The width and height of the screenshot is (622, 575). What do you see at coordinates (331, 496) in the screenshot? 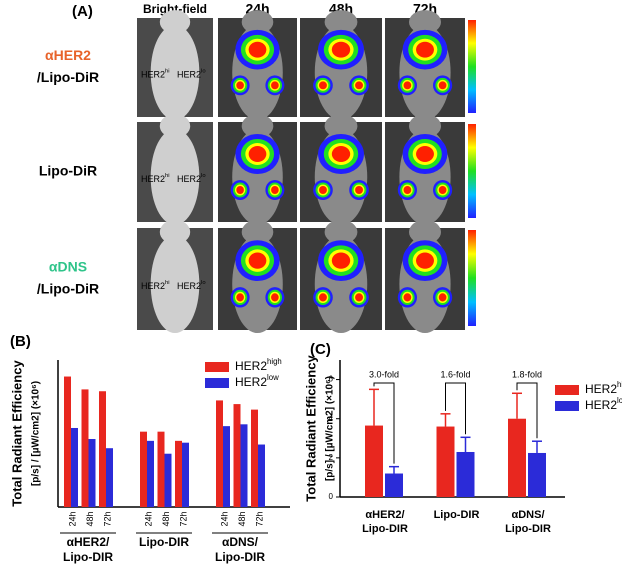
I see `y-tick-label: 0` at bounding box center [331, 496].